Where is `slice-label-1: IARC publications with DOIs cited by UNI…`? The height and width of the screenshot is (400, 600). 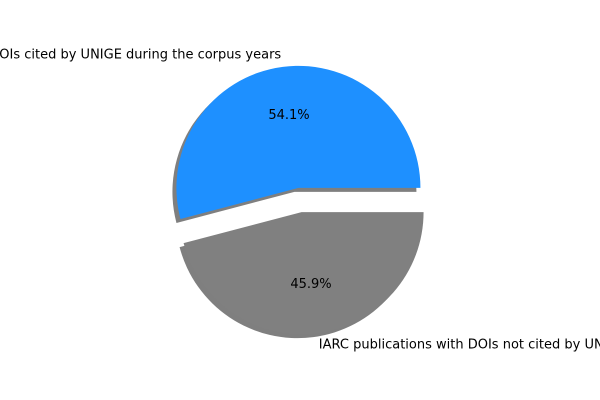
slice-label-1: IARC publications with DOIs cited by UNI… is located at coordinates (140, 54).